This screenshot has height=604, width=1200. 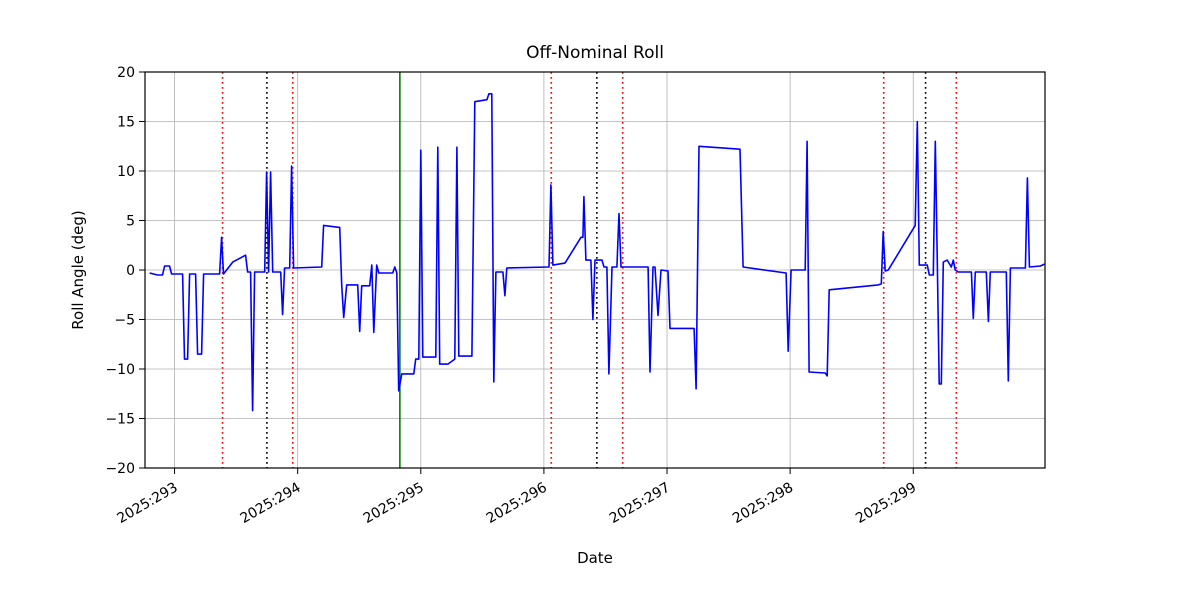 I want to click on y-tick-label: 20, so click(x=126, y=73).